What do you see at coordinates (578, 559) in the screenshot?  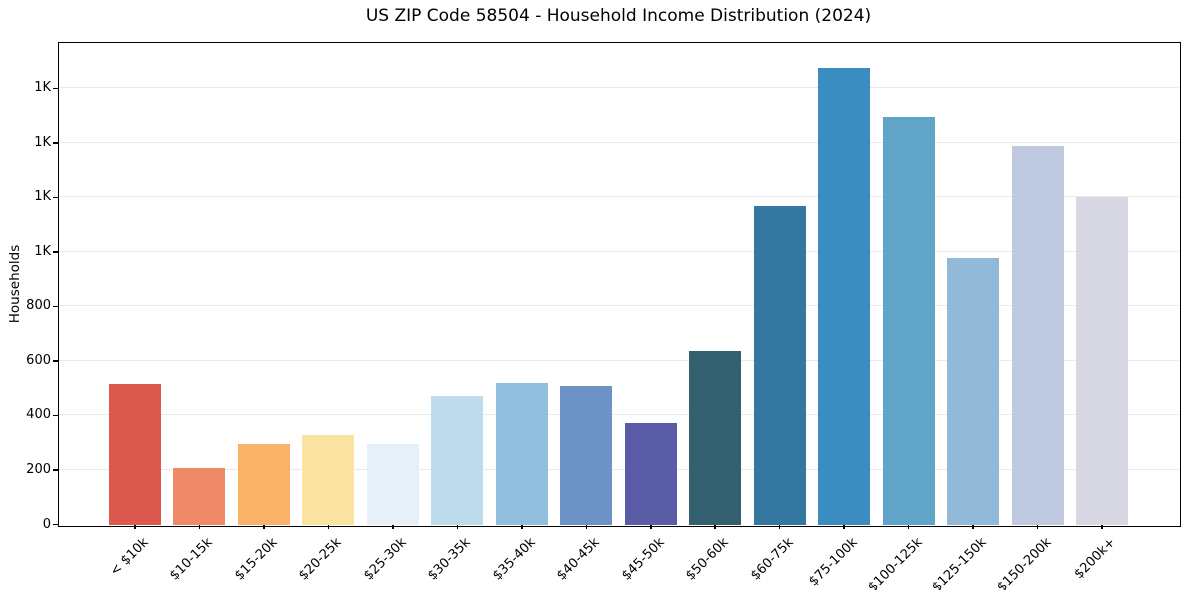 I see `x-tick-label: $40-45k` at bounding box center [578, 559].